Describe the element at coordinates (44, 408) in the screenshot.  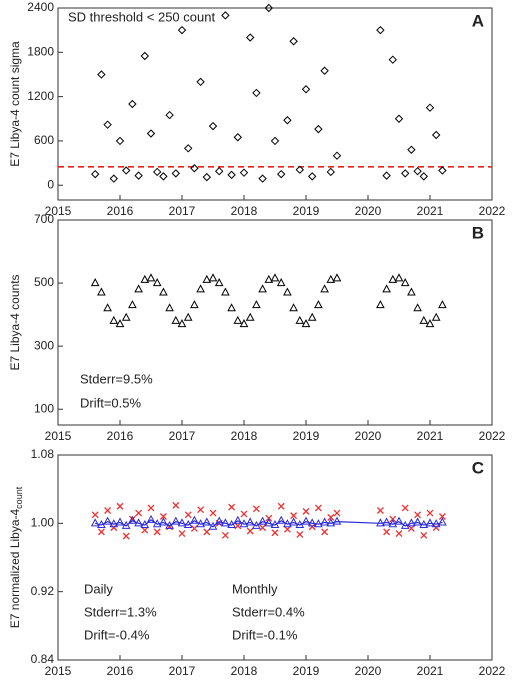
I see `y-tick-label: 100` at that location.